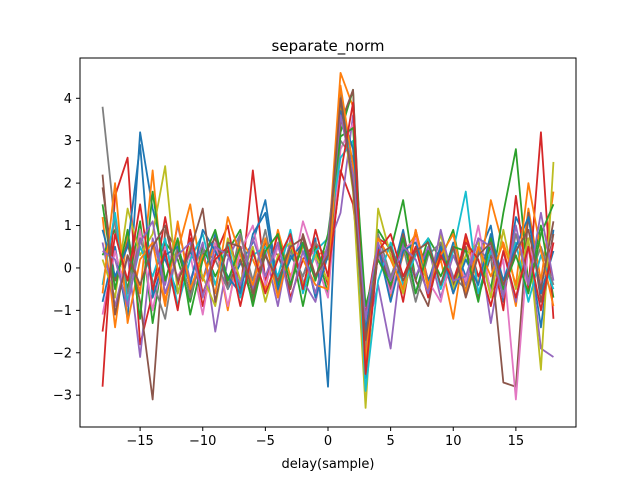 This screenshot has width=640, height=480. What do you see at coordinates (328, 464) in the screenshot?
I see `x-axis-label: delay(sample)` at bounding box center [328, 464].